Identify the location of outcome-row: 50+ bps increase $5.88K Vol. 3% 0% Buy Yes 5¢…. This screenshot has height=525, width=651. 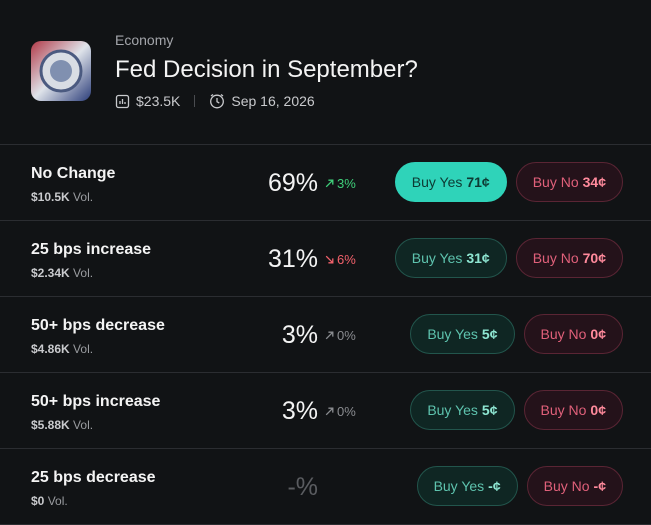
(325, 411).